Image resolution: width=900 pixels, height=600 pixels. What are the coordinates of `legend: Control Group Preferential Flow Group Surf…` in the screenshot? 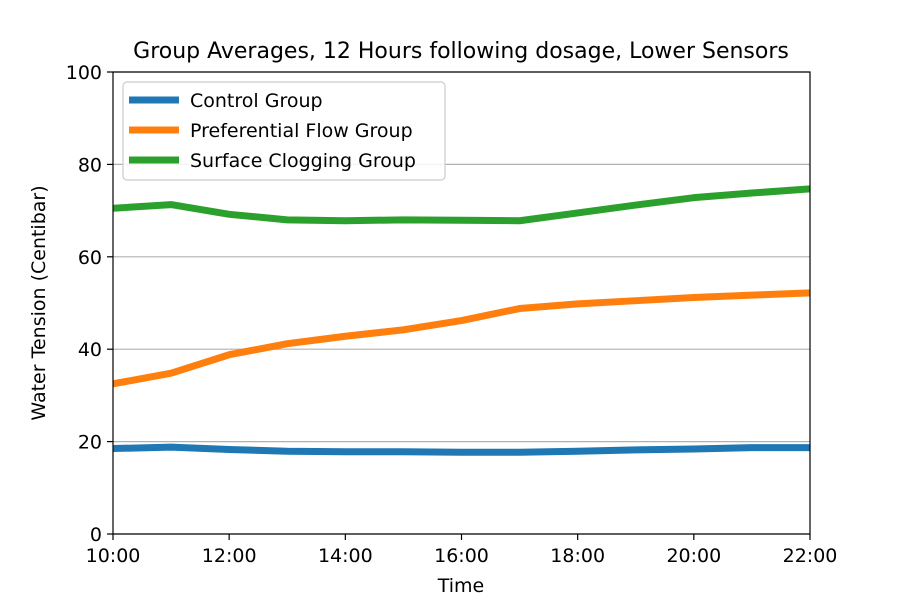 It's located at (284, 131).